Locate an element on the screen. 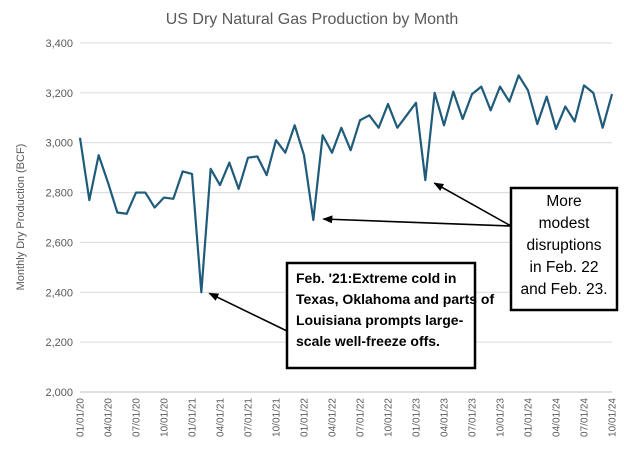  x-tick-label: 10/01/24 is located at coordinates (613, 417).